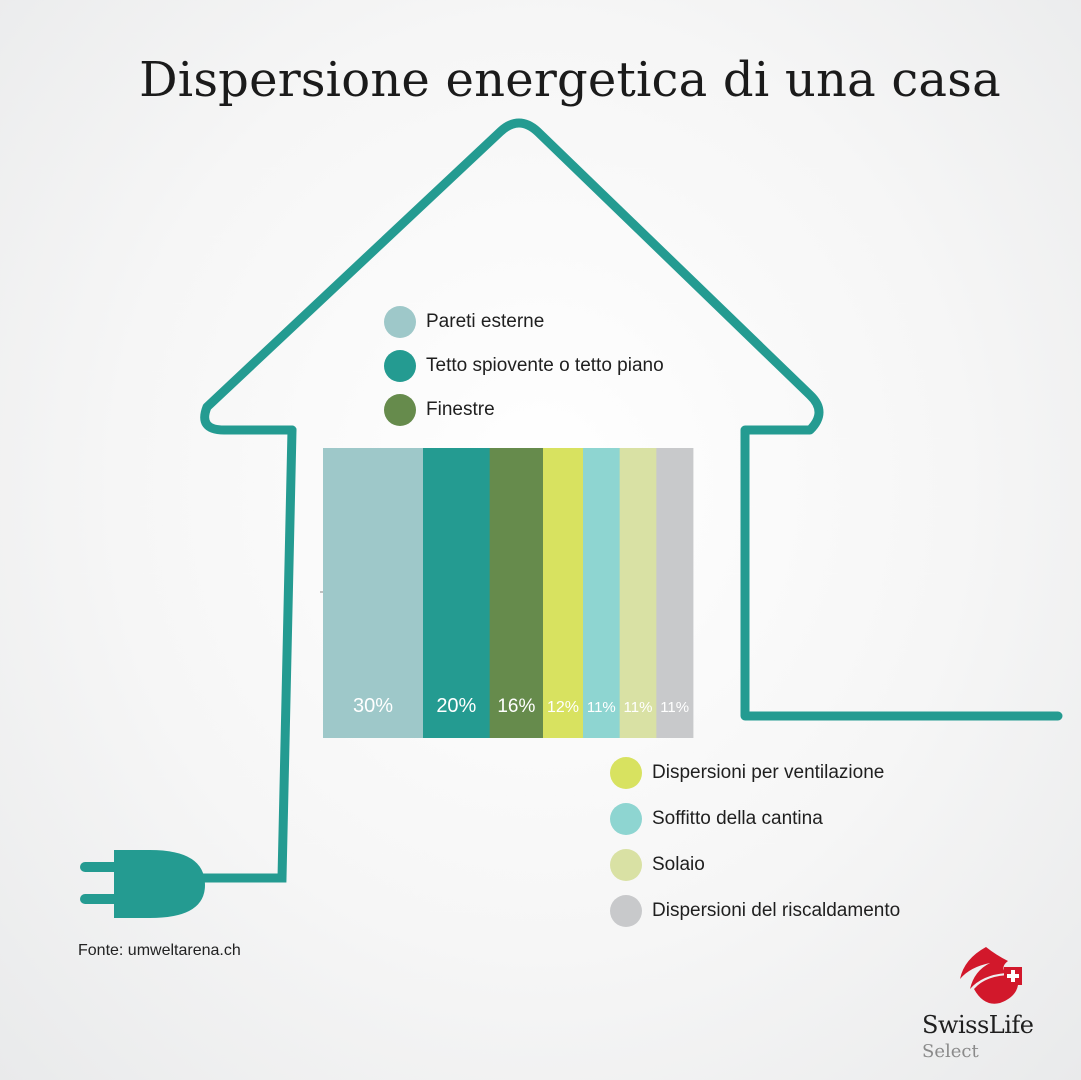 Image resolution: width=1081 pixels, height=1080 pixels. I want to click on logo-sub: Select, so click(950, 1051).